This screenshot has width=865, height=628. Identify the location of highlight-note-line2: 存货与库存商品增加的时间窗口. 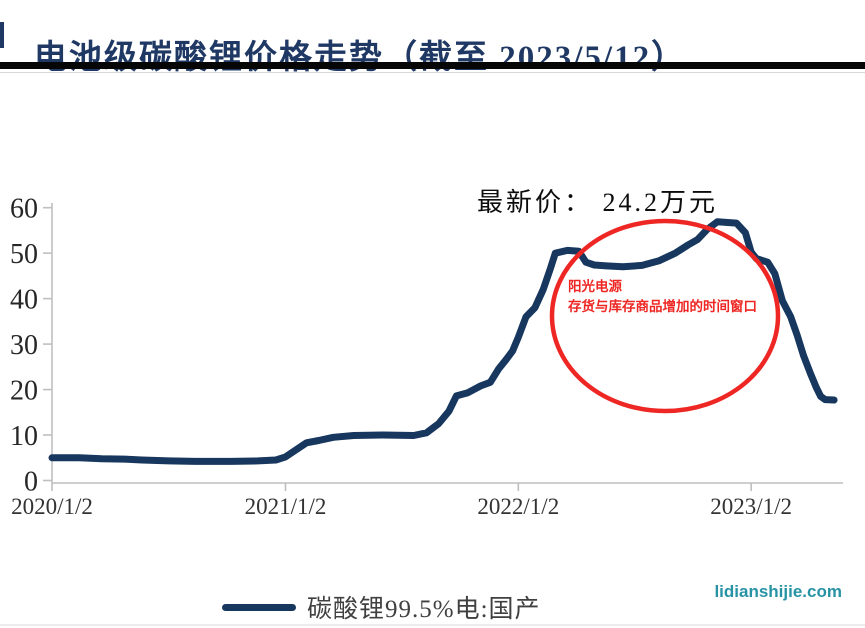
(662, 306).